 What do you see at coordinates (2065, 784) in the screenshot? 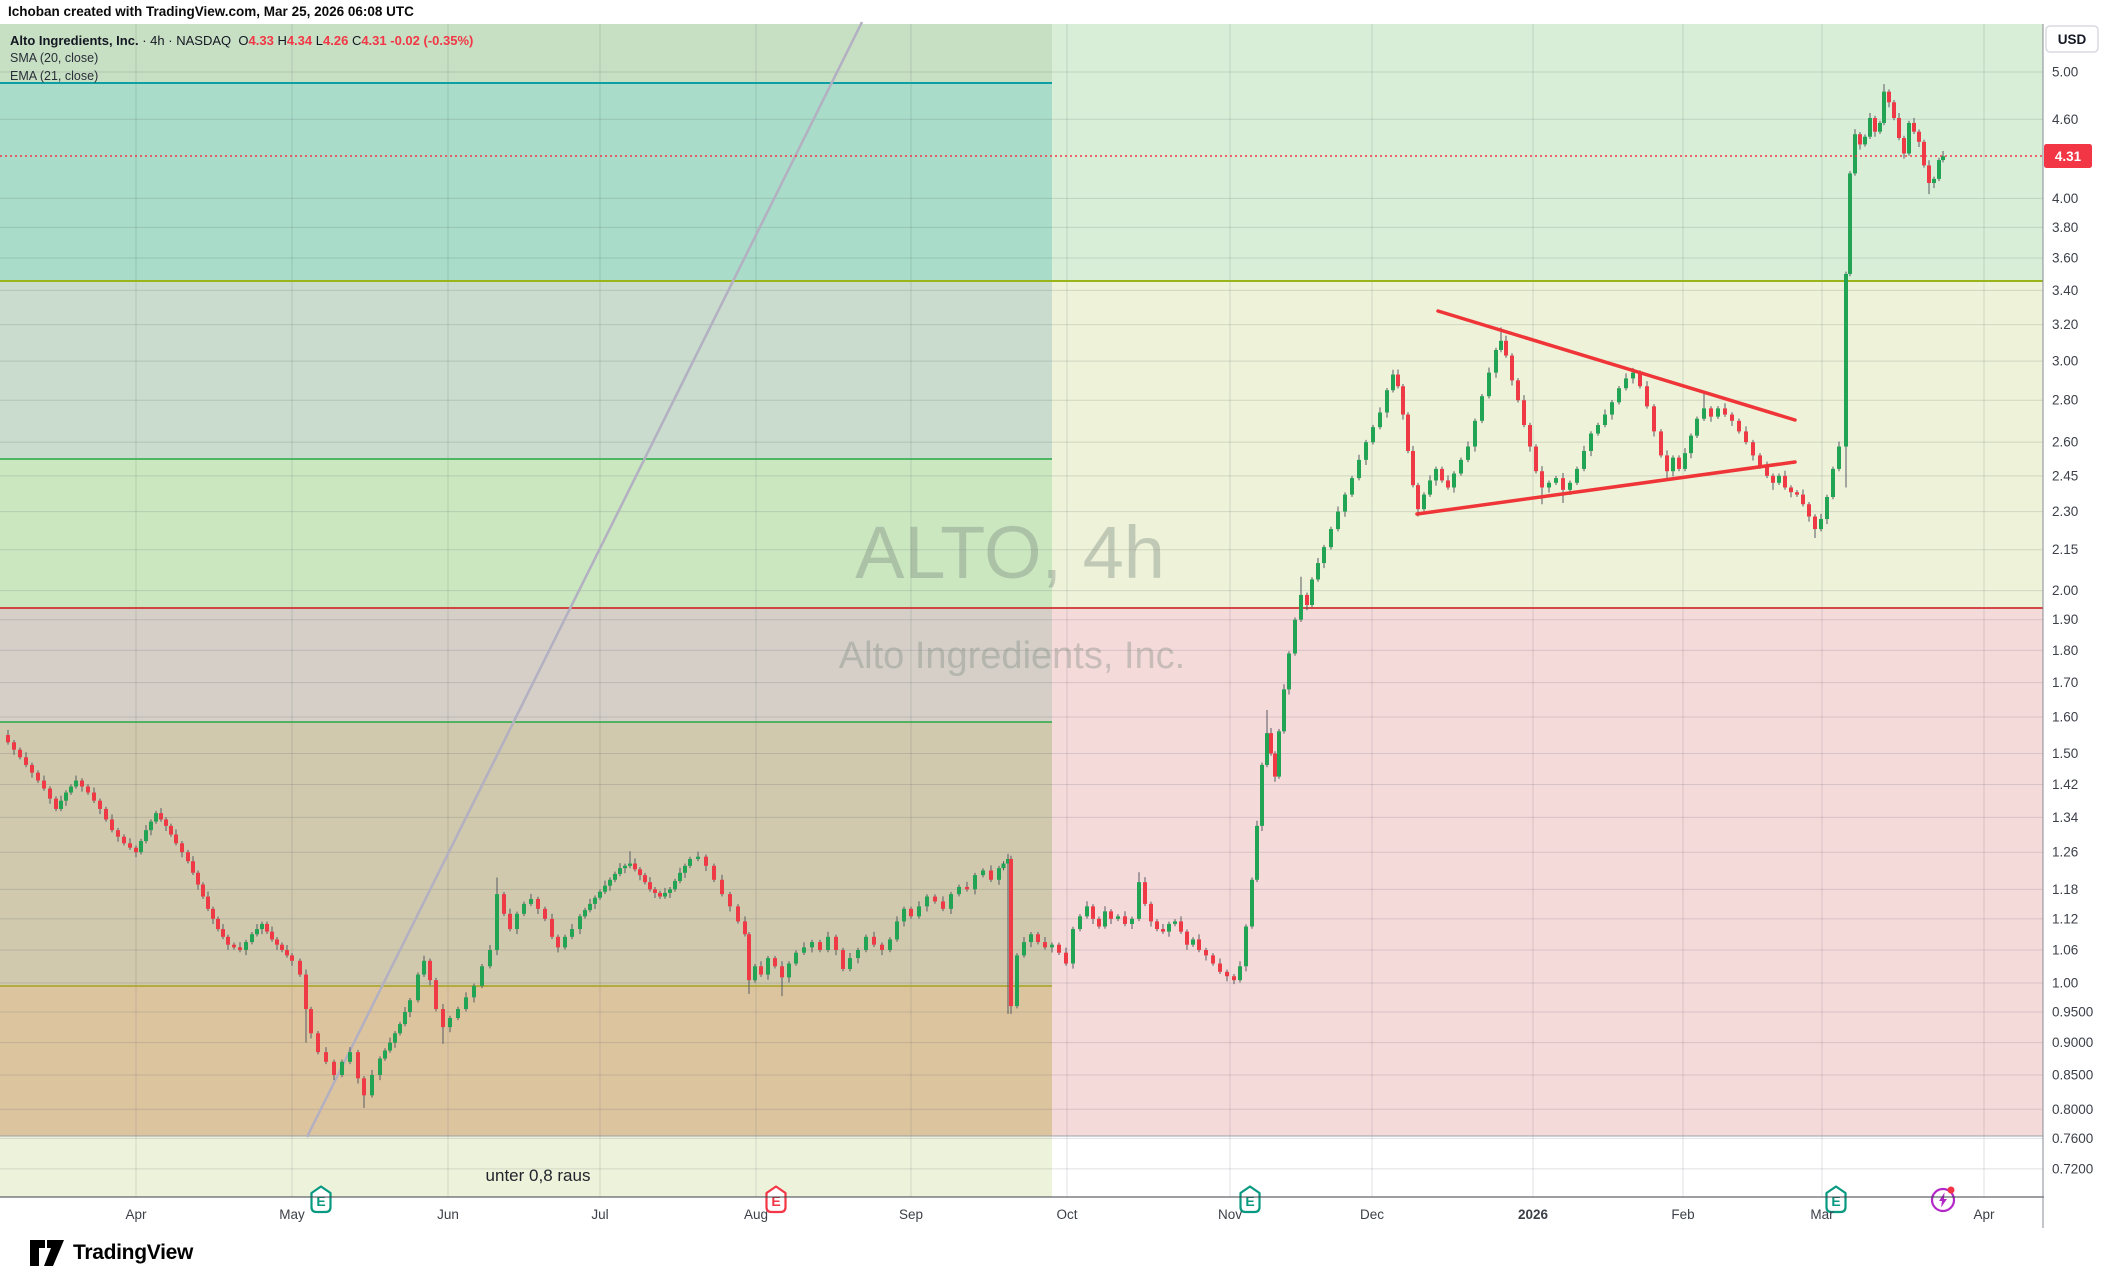
I see `price-tick-label: 1.42` at bounding box center [2065, 784].